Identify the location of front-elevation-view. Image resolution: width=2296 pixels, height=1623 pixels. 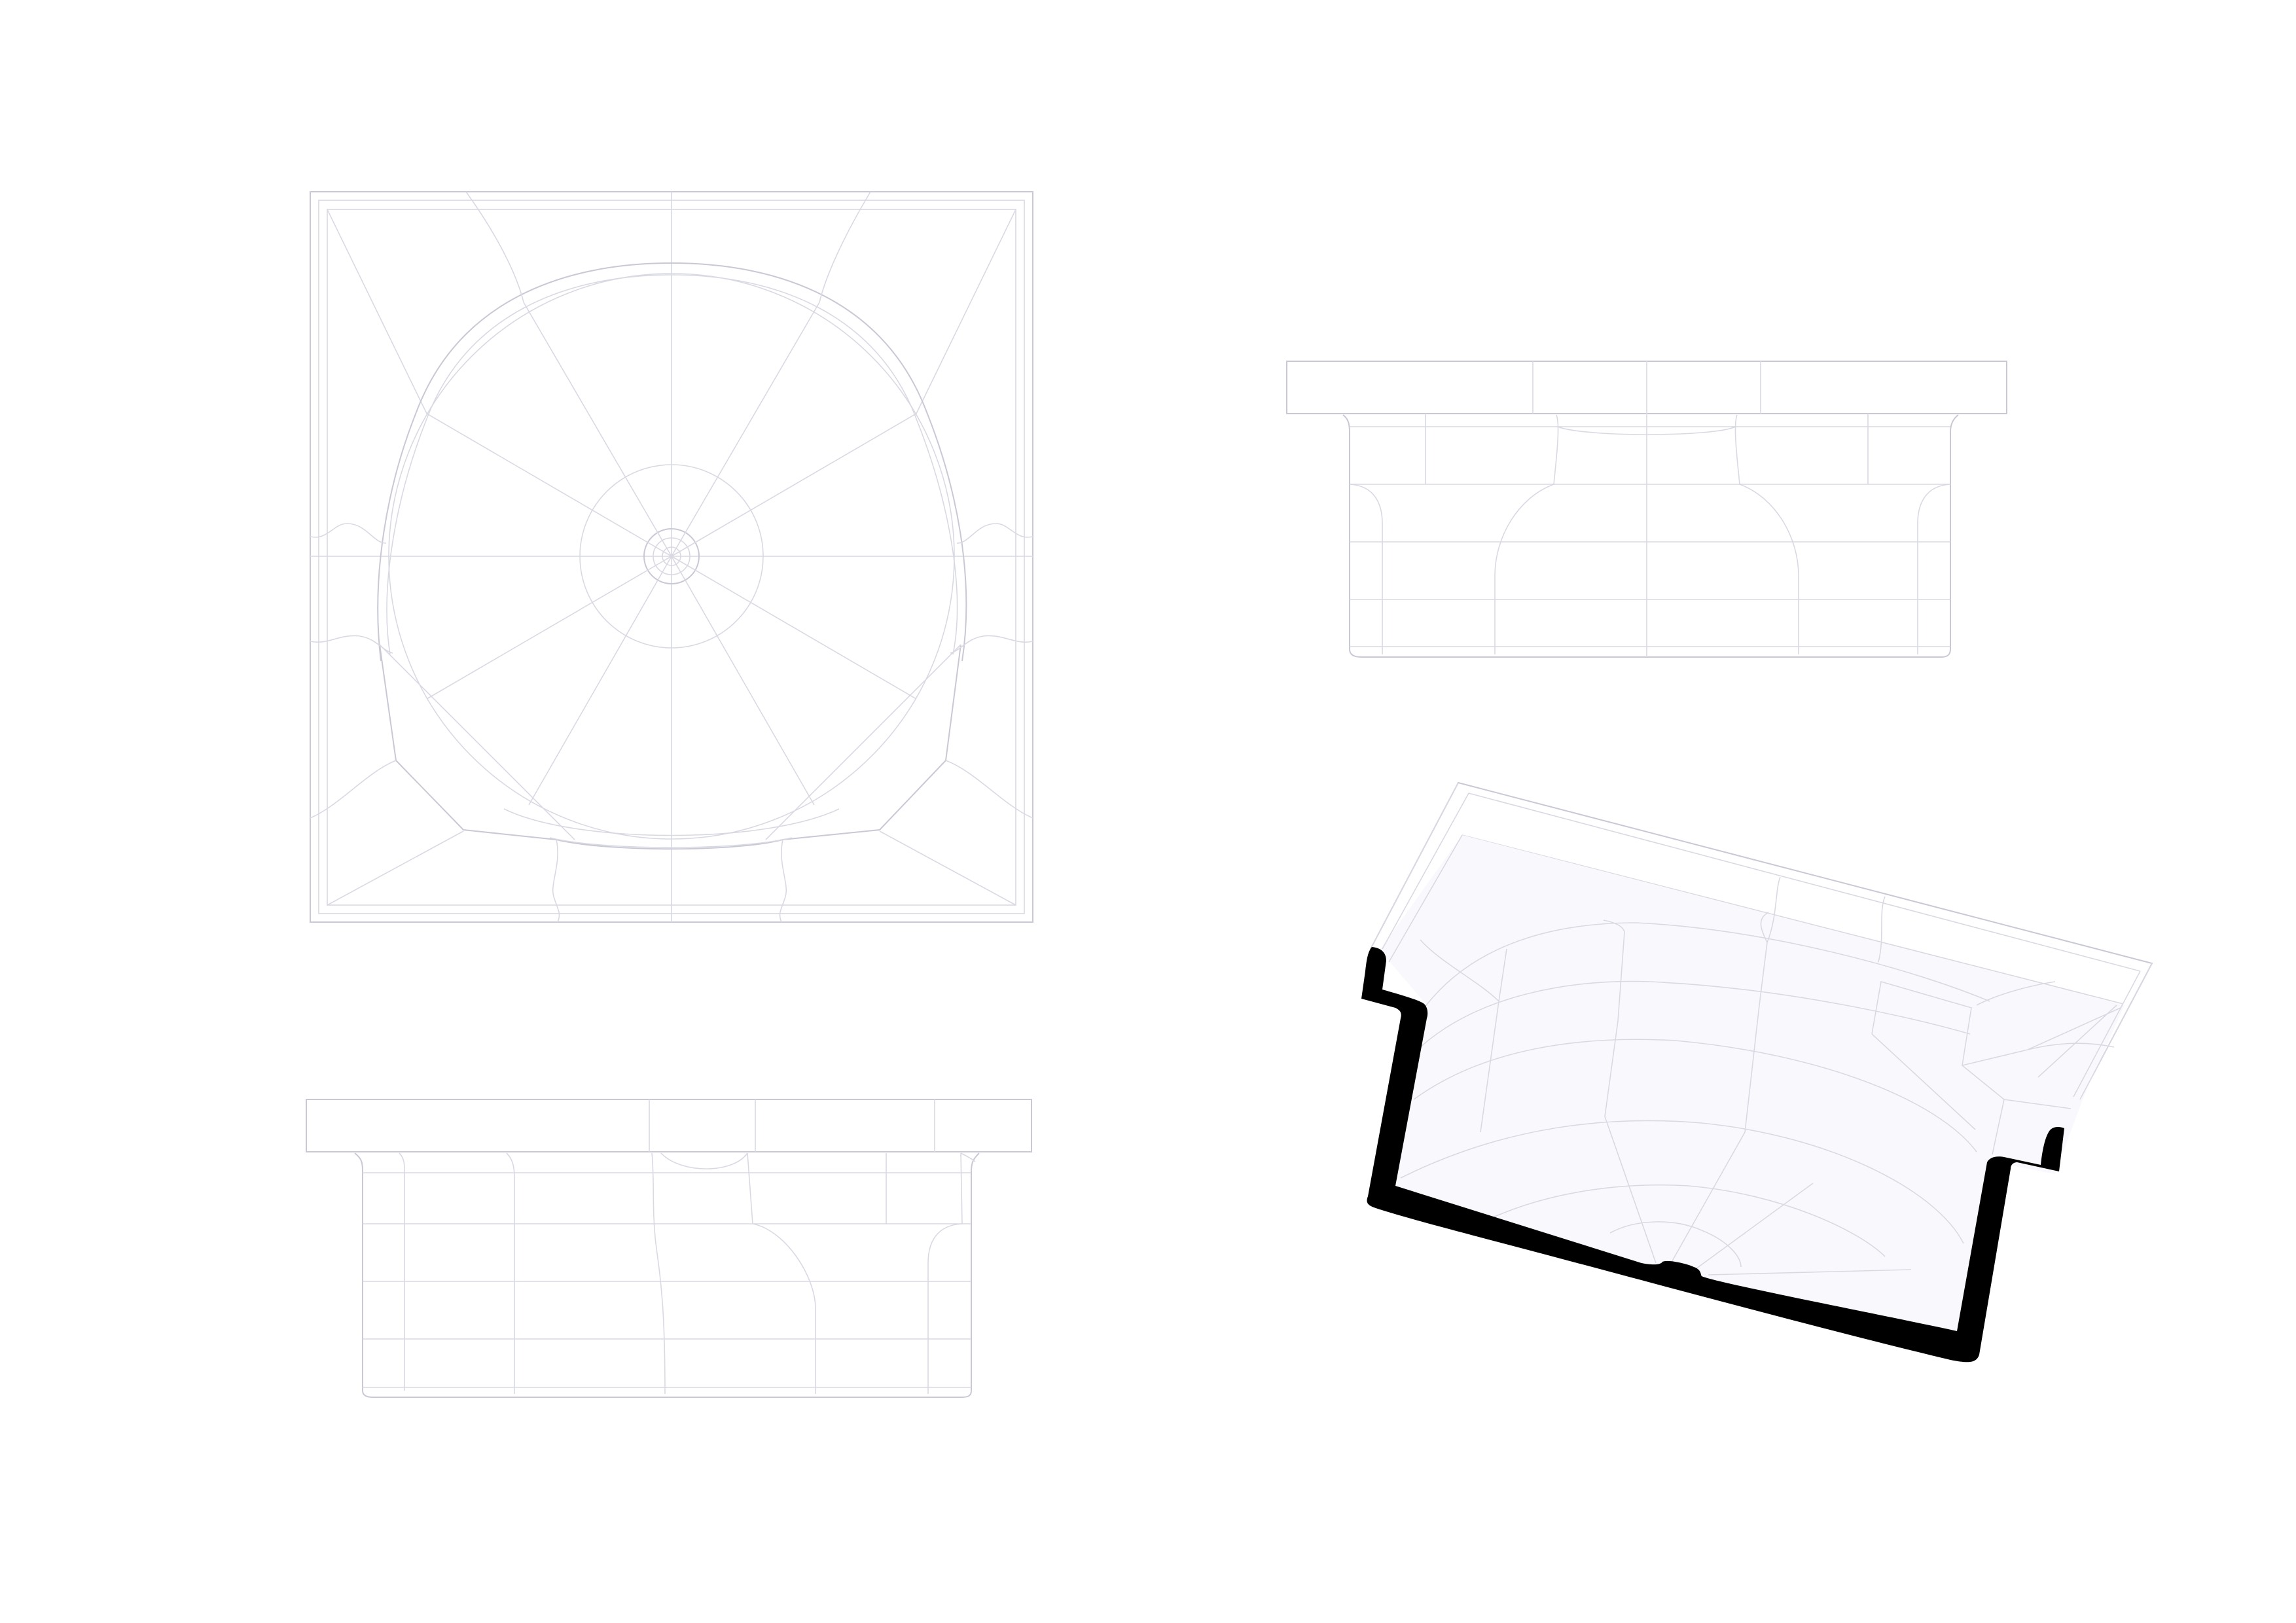
(669, 1248).